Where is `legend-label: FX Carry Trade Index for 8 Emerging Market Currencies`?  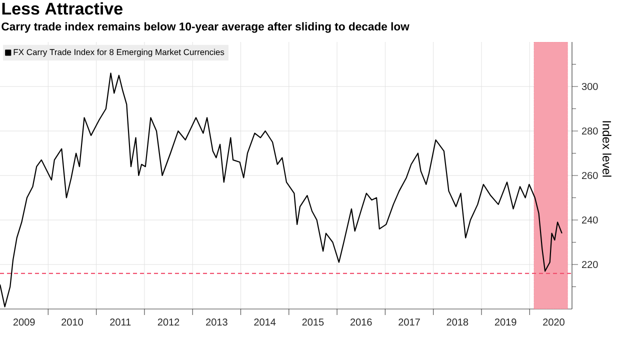 legend-label: FX Carry Trade Index for 8 Emerging Market Currencies is located at coordinates (119, 52).